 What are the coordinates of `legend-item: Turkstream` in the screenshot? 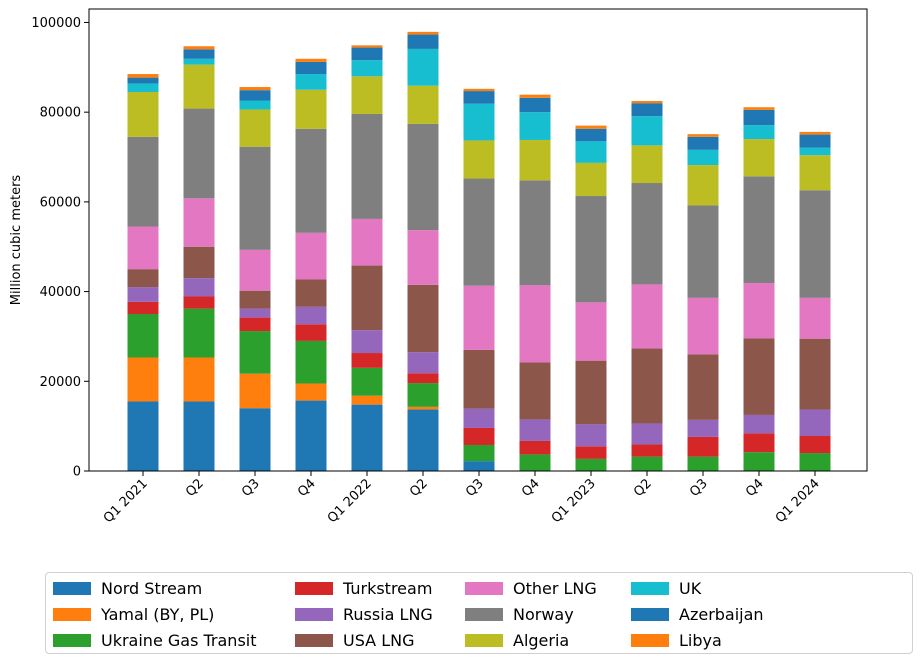 It's located at (363, 588).